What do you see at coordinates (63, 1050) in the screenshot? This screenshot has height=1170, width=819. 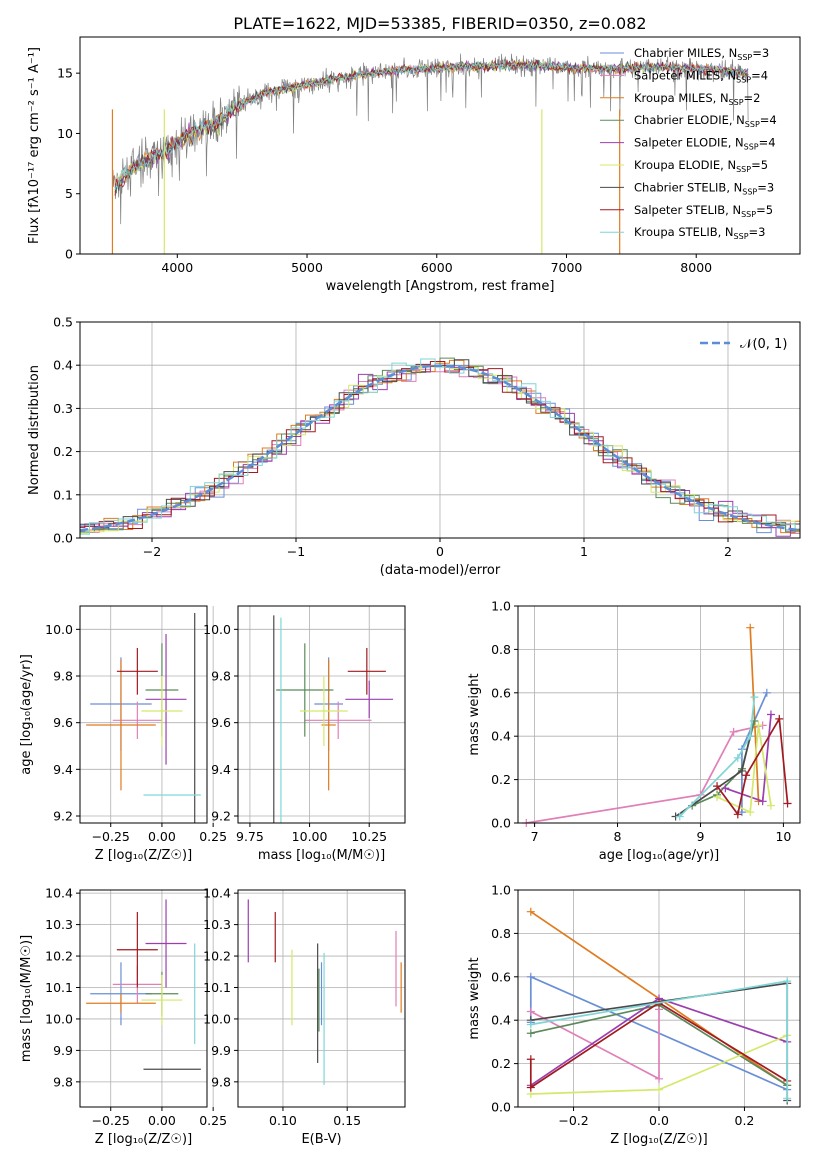 I see `mass-vs-Z-ytick-label: 9.9` at bounding box center [63, 1050].